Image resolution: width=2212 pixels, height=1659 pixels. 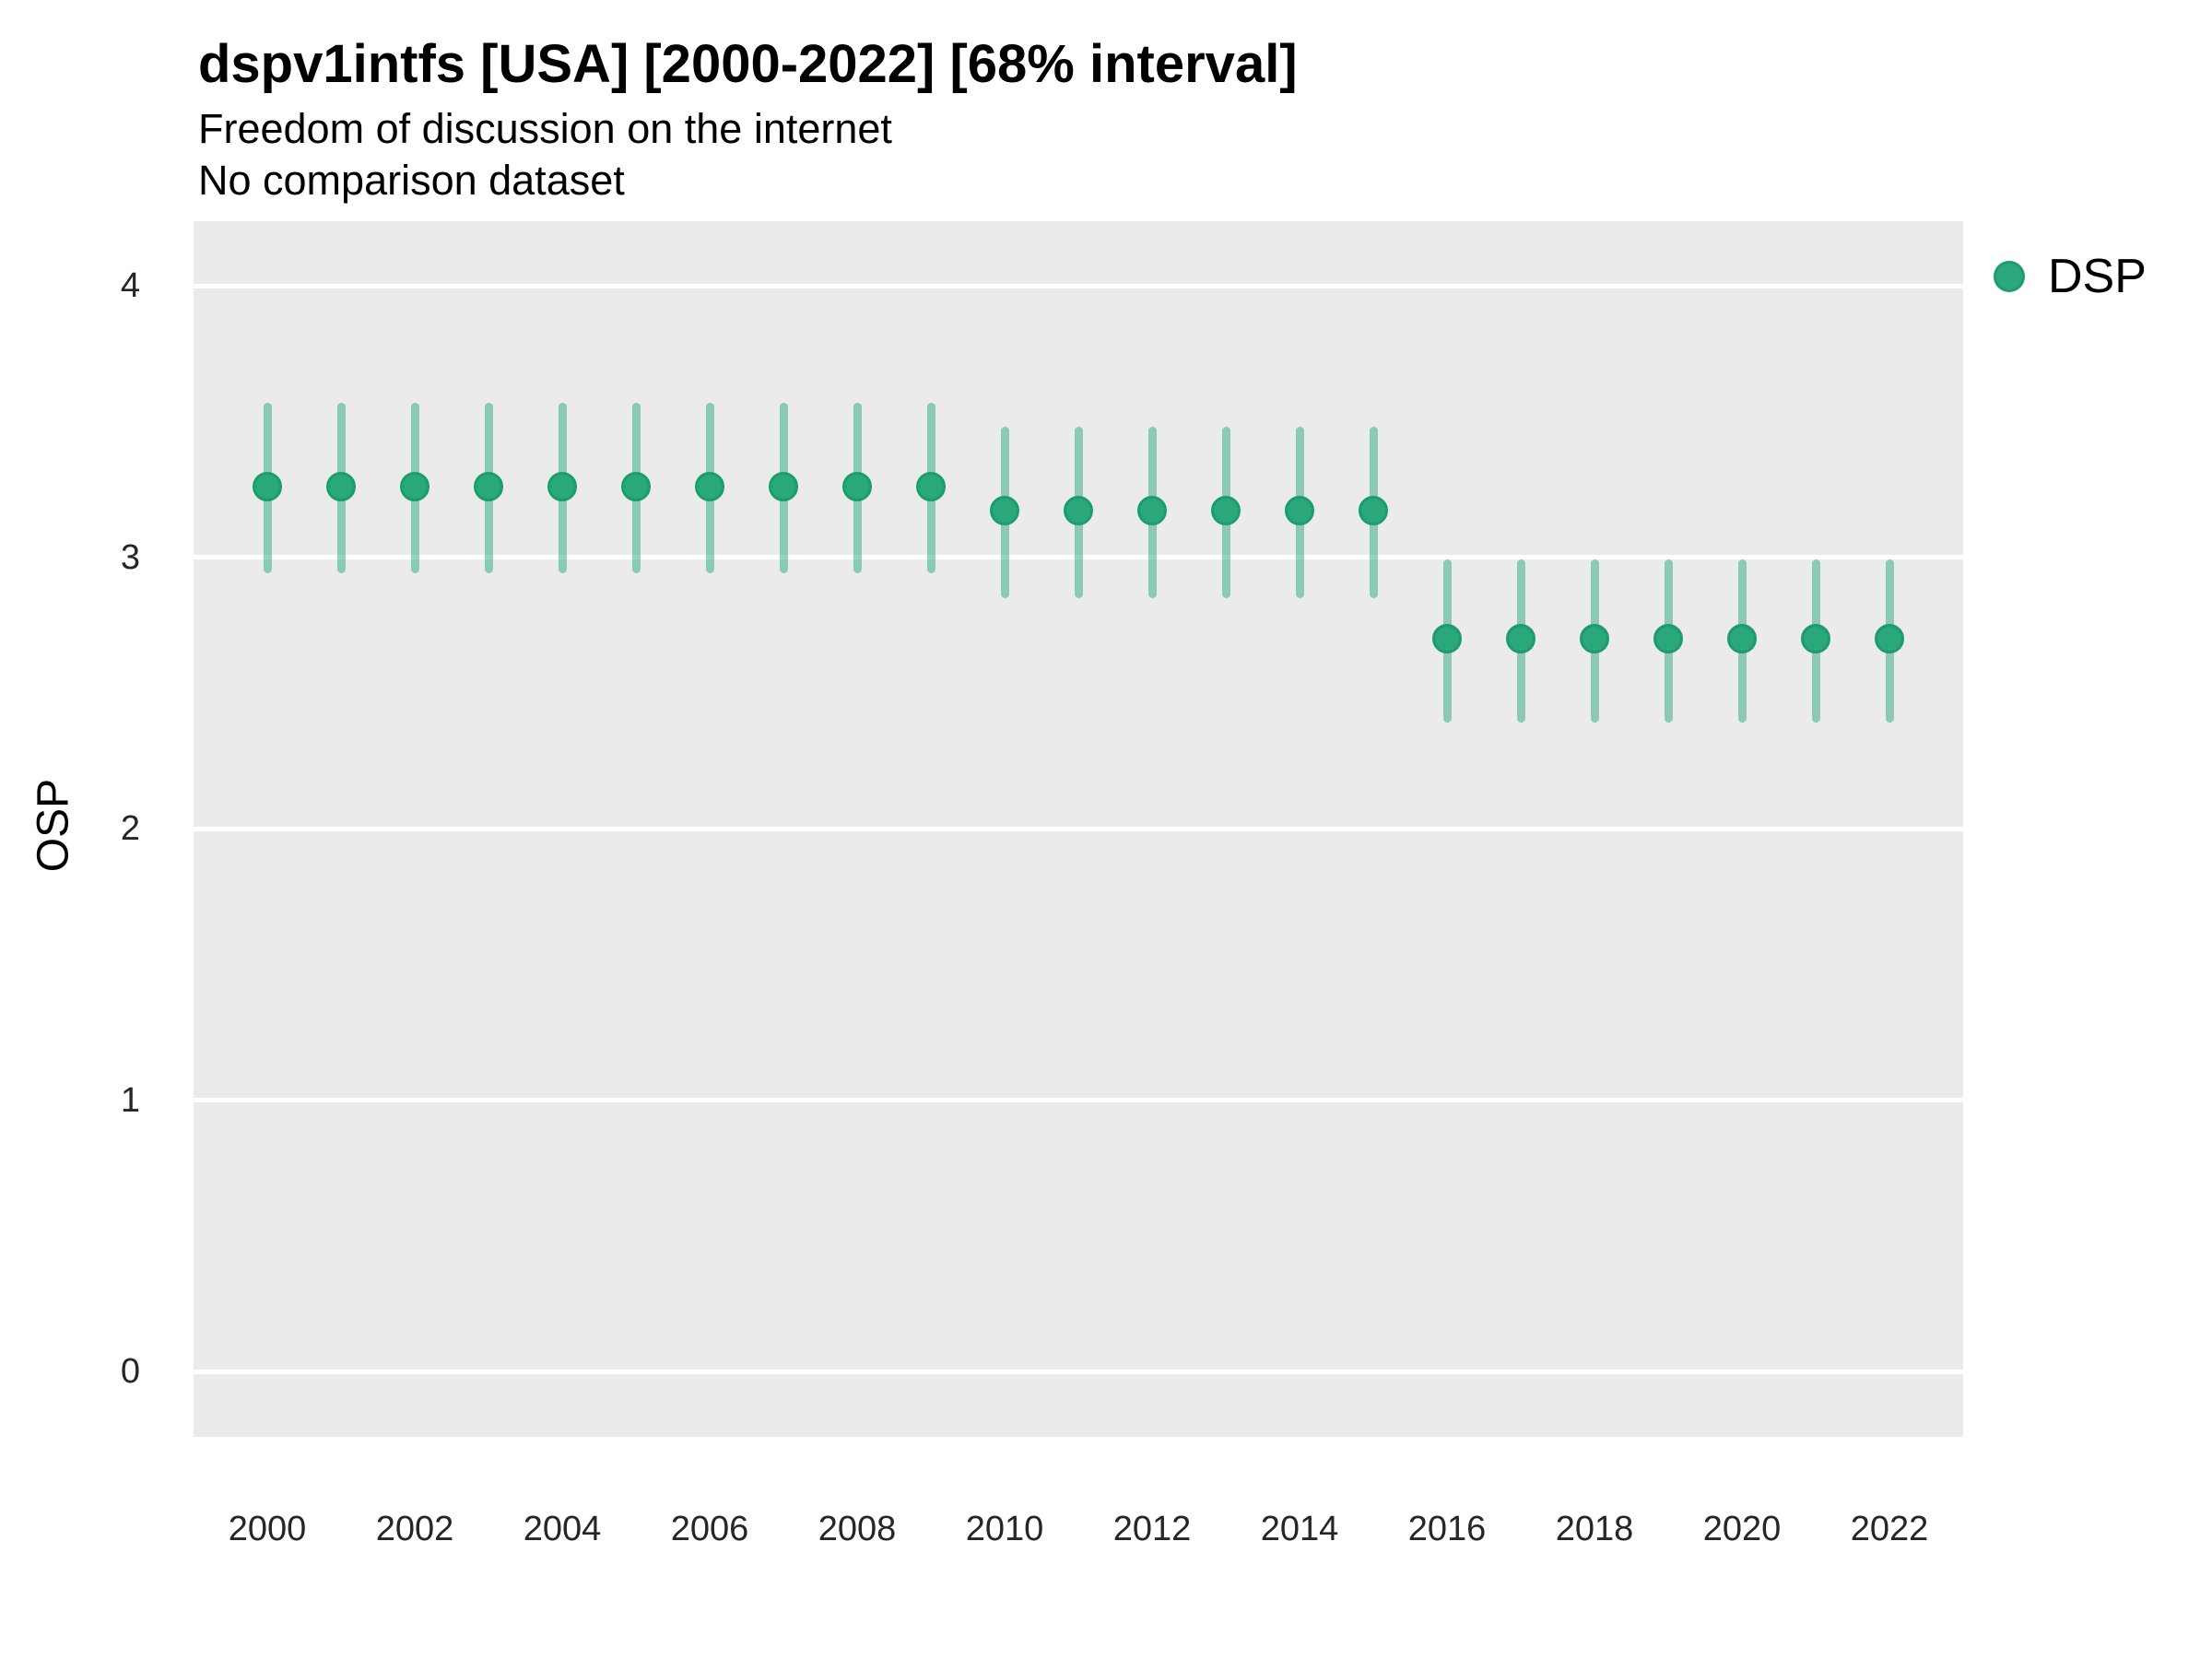 I want to click on y-tick-label: 0, so click(x=130, y=1371).